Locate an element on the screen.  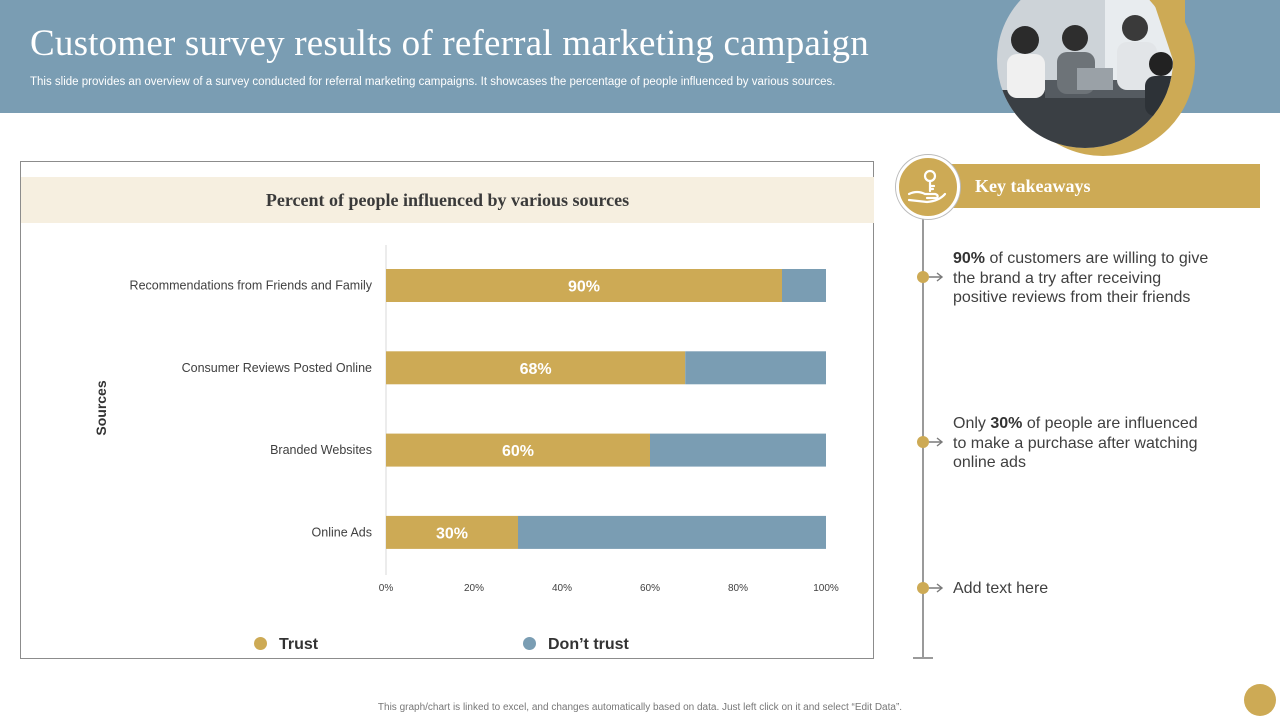
x-tick-label-4: 60% is located at coordinates (650, 588).